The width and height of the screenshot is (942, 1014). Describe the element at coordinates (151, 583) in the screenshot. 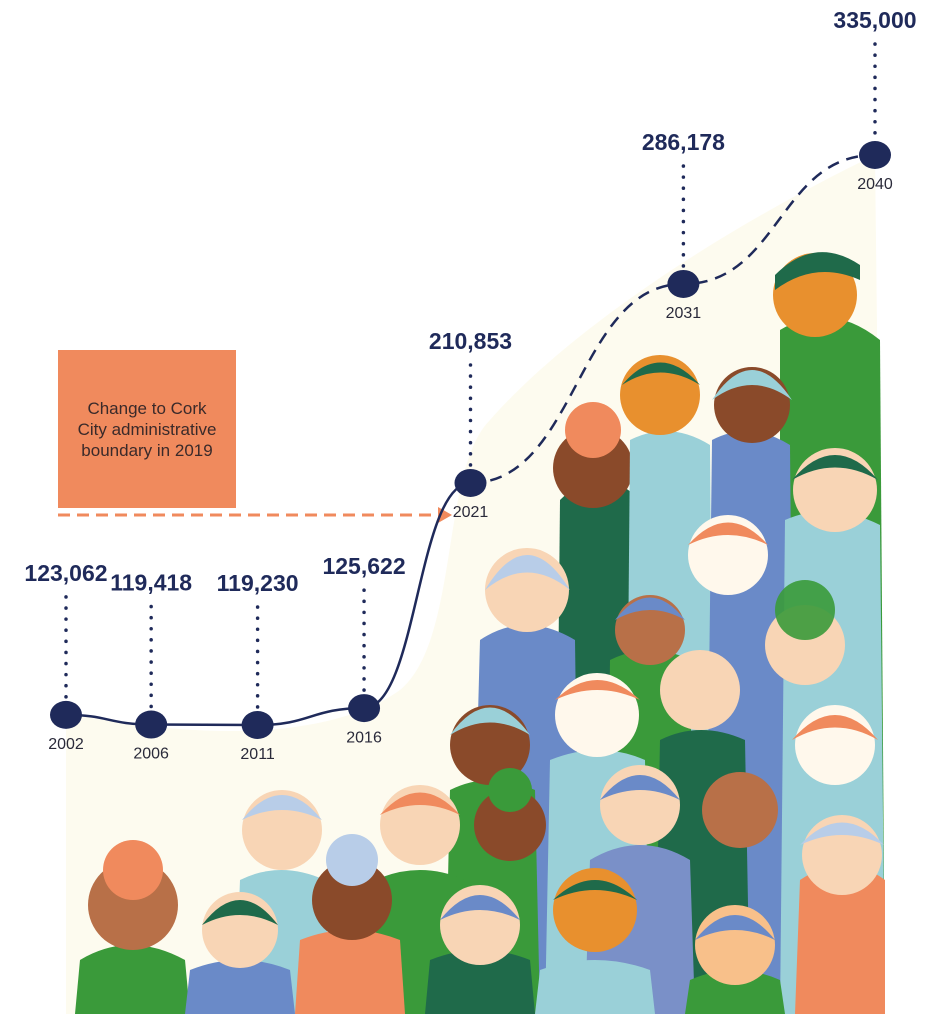

I see `value-label: 119,418` at that location.